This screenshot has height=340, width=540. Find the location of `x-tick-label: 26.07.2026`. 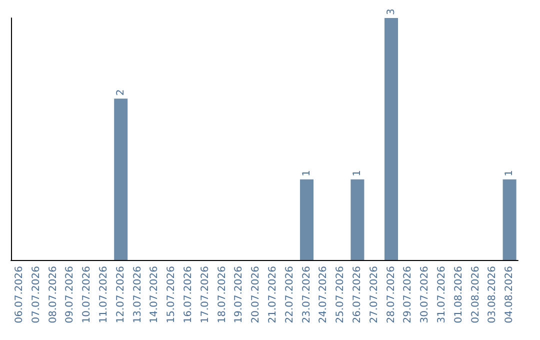

x-tick-label: 26.07.2026 is located at coordinates (357, 295).